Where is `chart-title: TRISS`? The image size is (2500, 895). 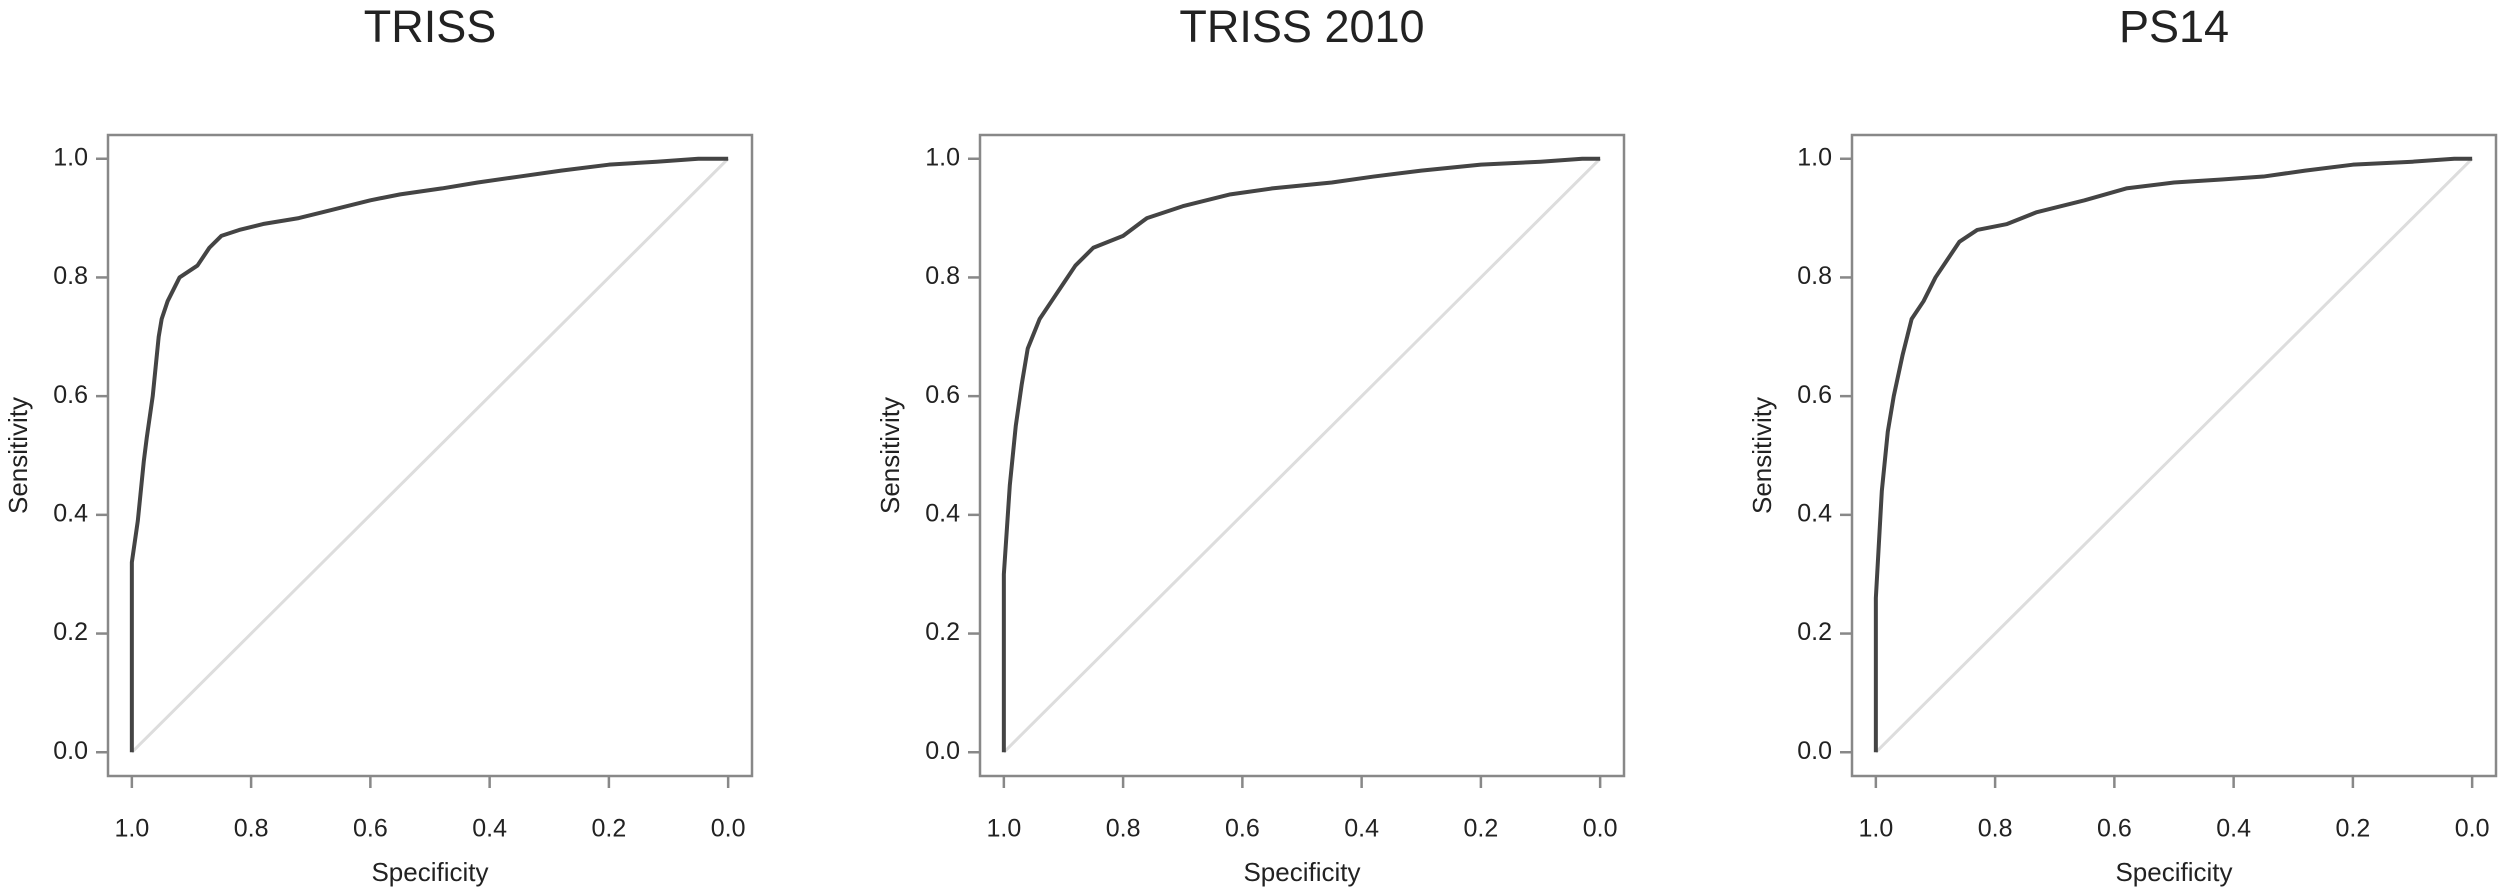
chart-title: TRISS is located at coordinates (430, 26).